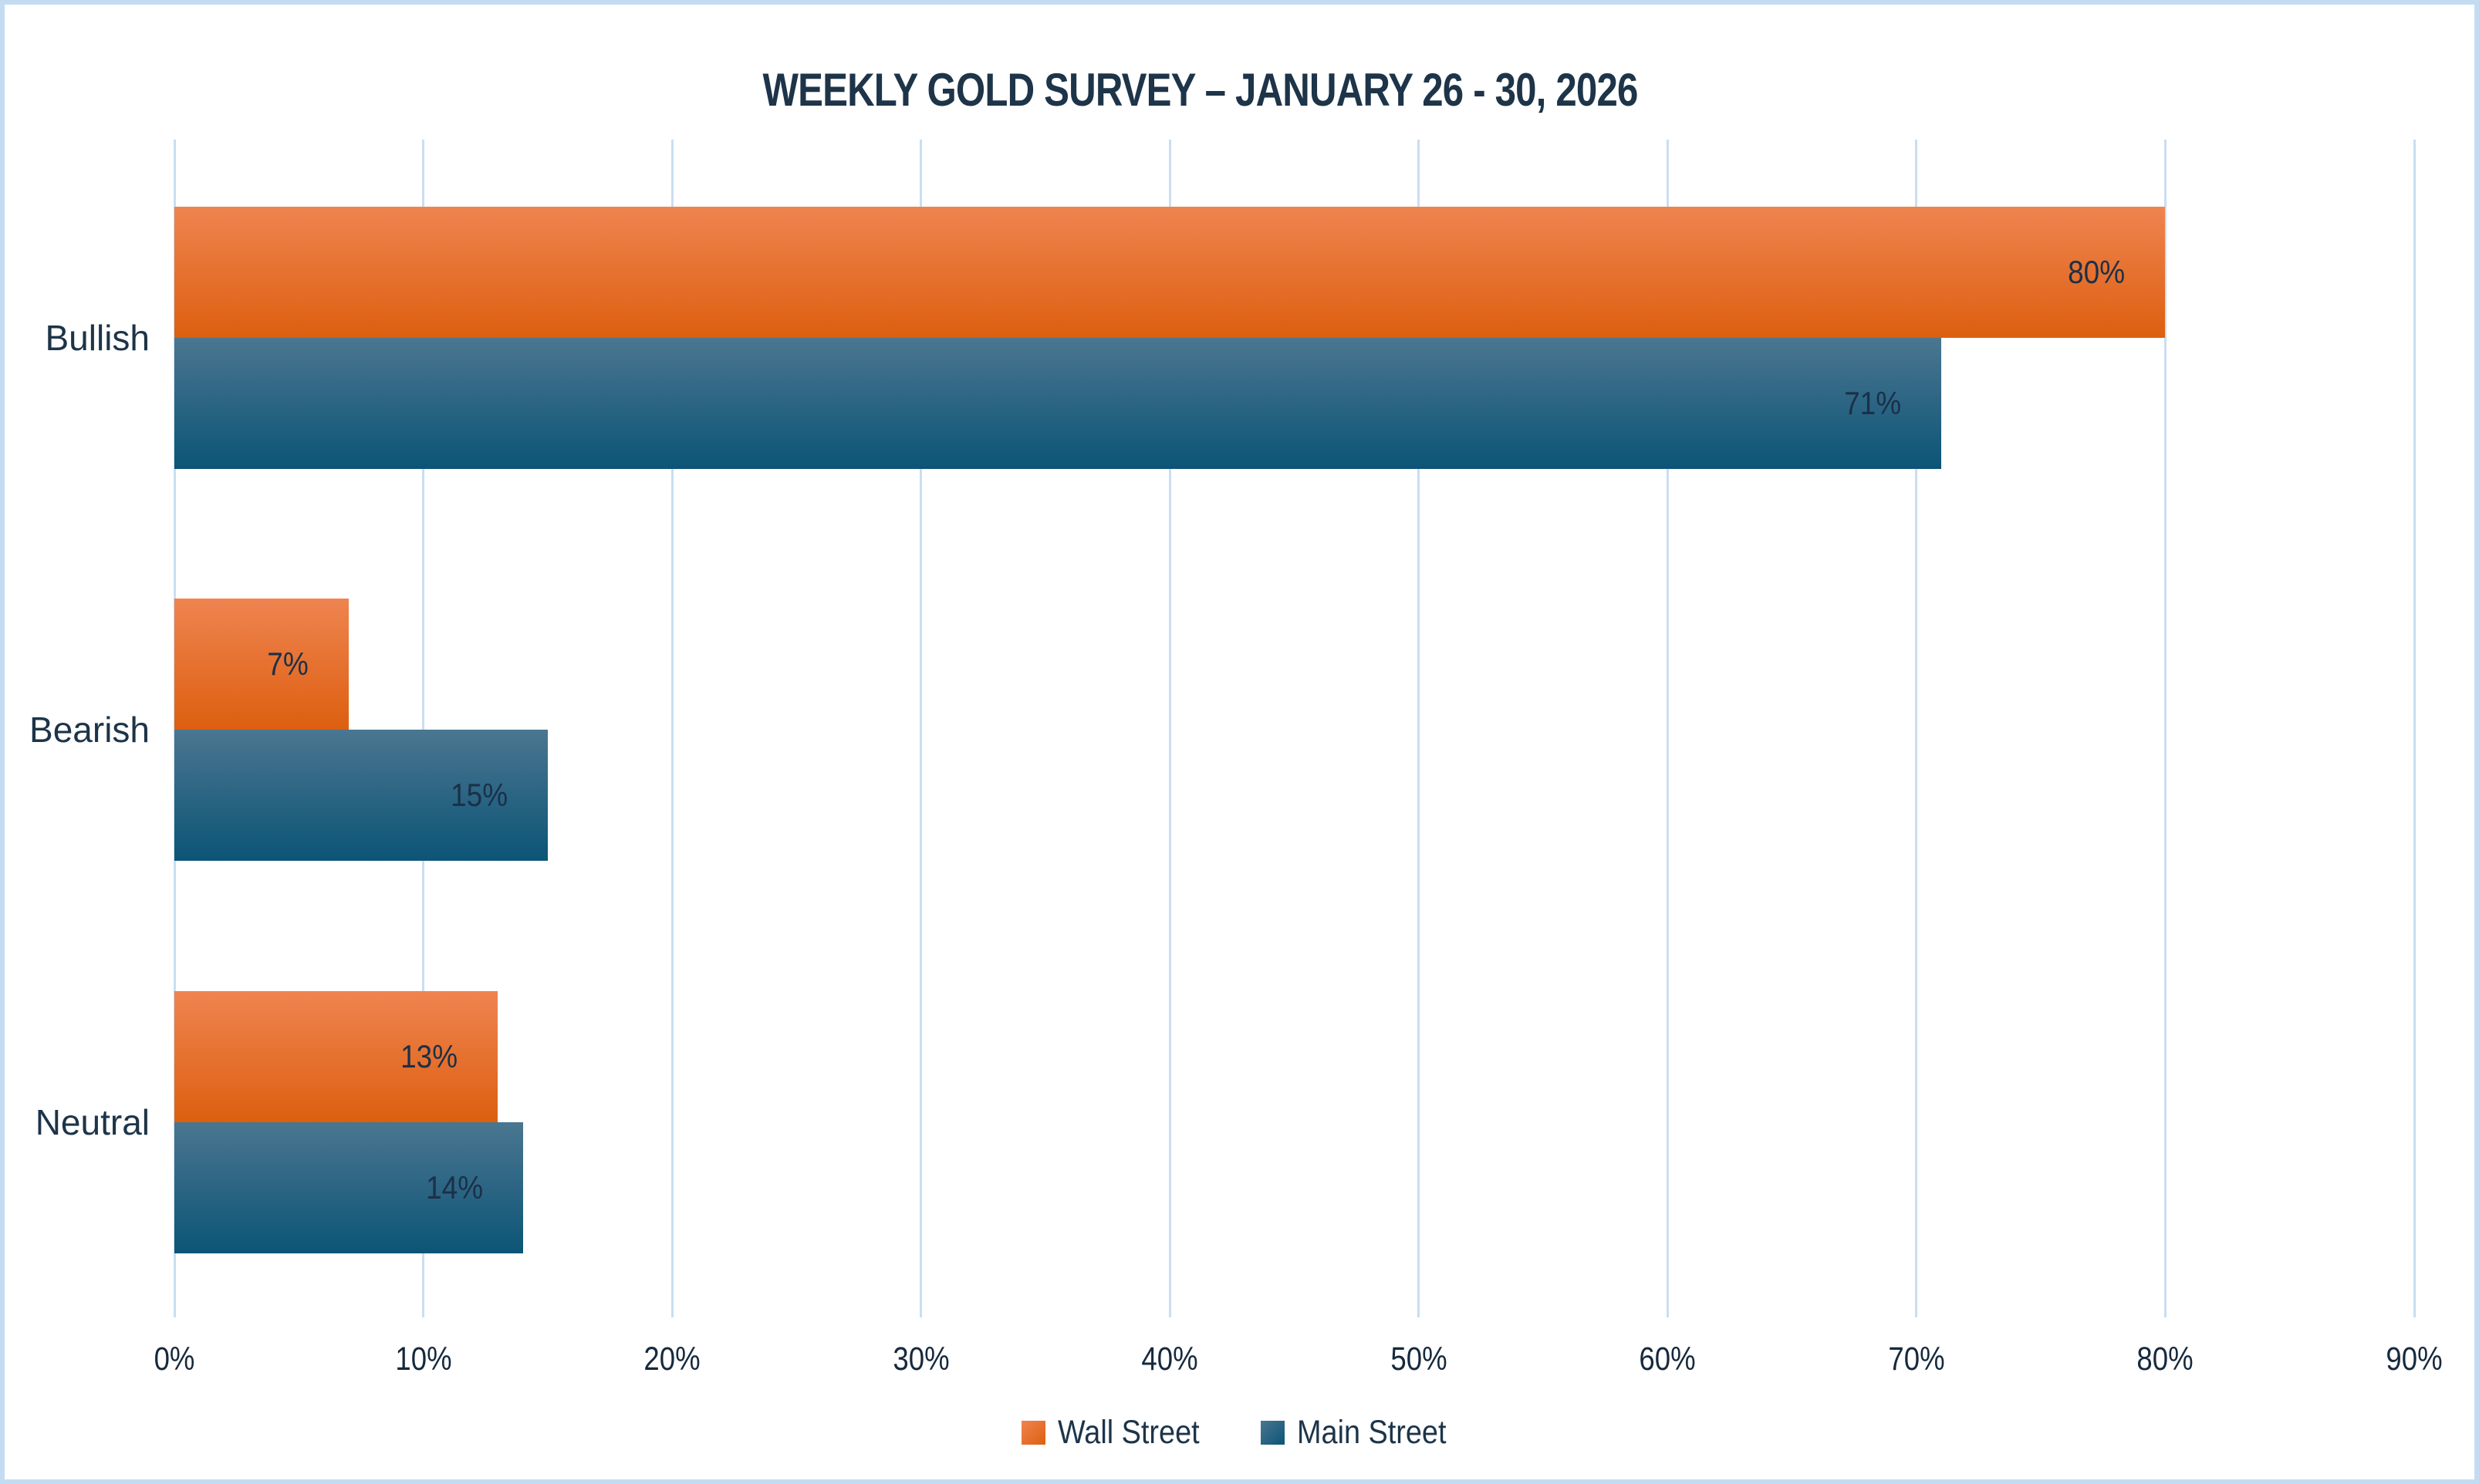 The image size is (2479, 1484). What do you see at coordinates (2097, 271) in the screenshot?
I see `data-label: 80%` at bounding box center [2097, 271].